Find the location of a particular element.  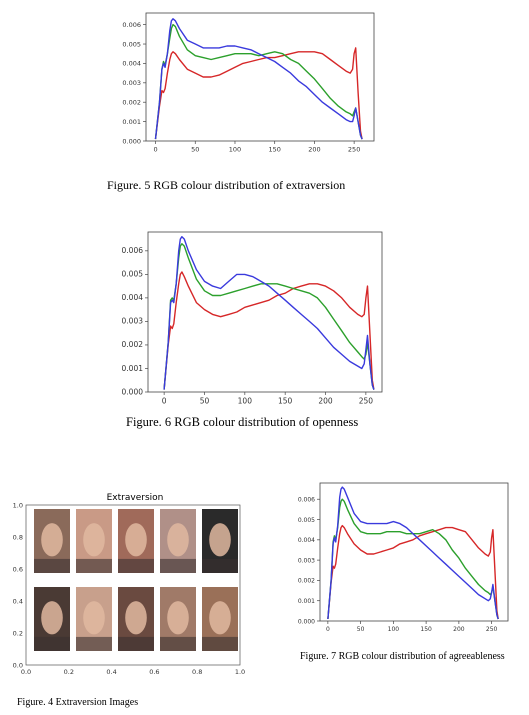

fig5-ytick-label: 0.005 is located at coordinates (131, 44).